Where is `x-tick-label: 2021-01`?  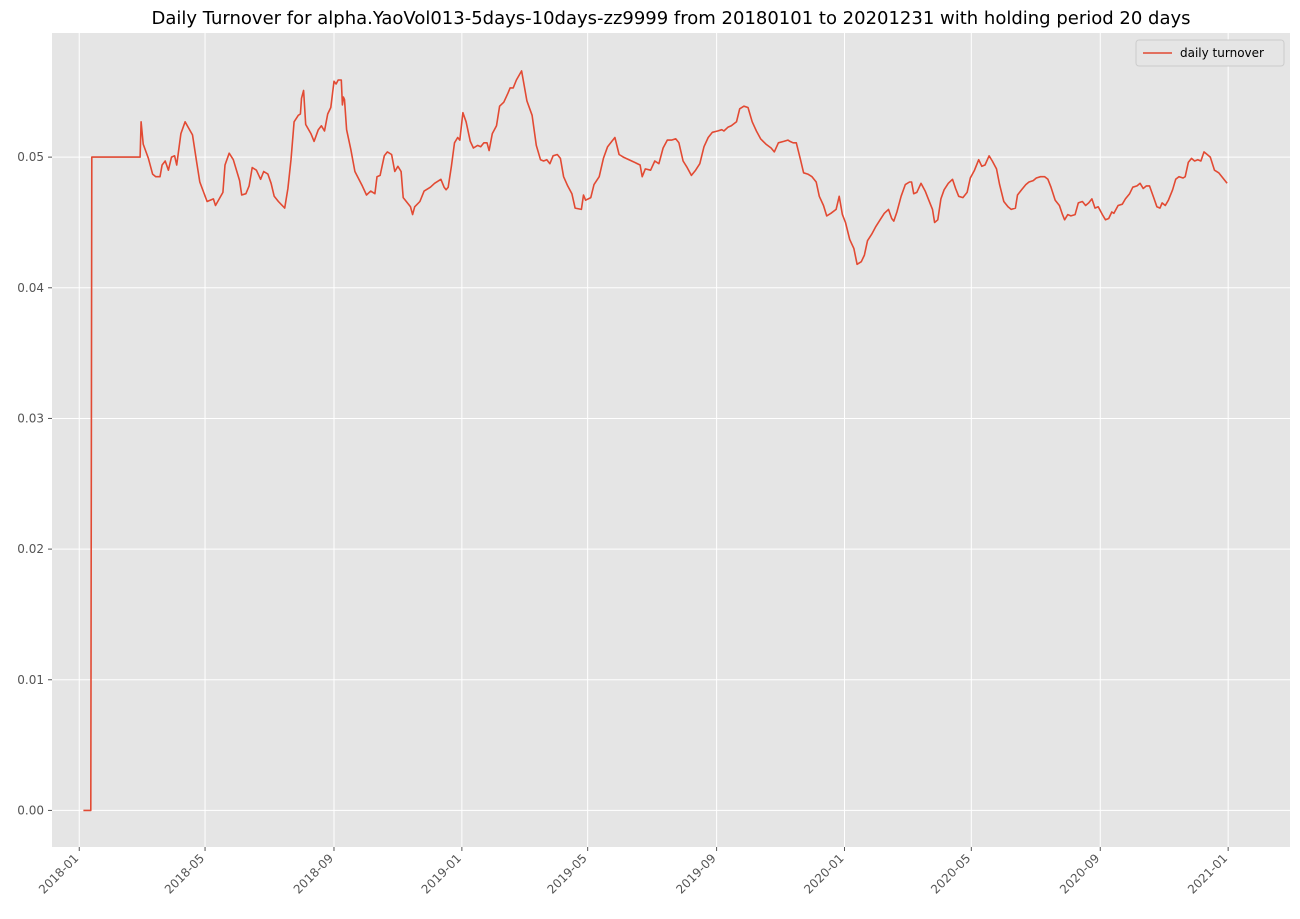 x-tick-label: 2021-01 is located at coordinates (1207, 873).